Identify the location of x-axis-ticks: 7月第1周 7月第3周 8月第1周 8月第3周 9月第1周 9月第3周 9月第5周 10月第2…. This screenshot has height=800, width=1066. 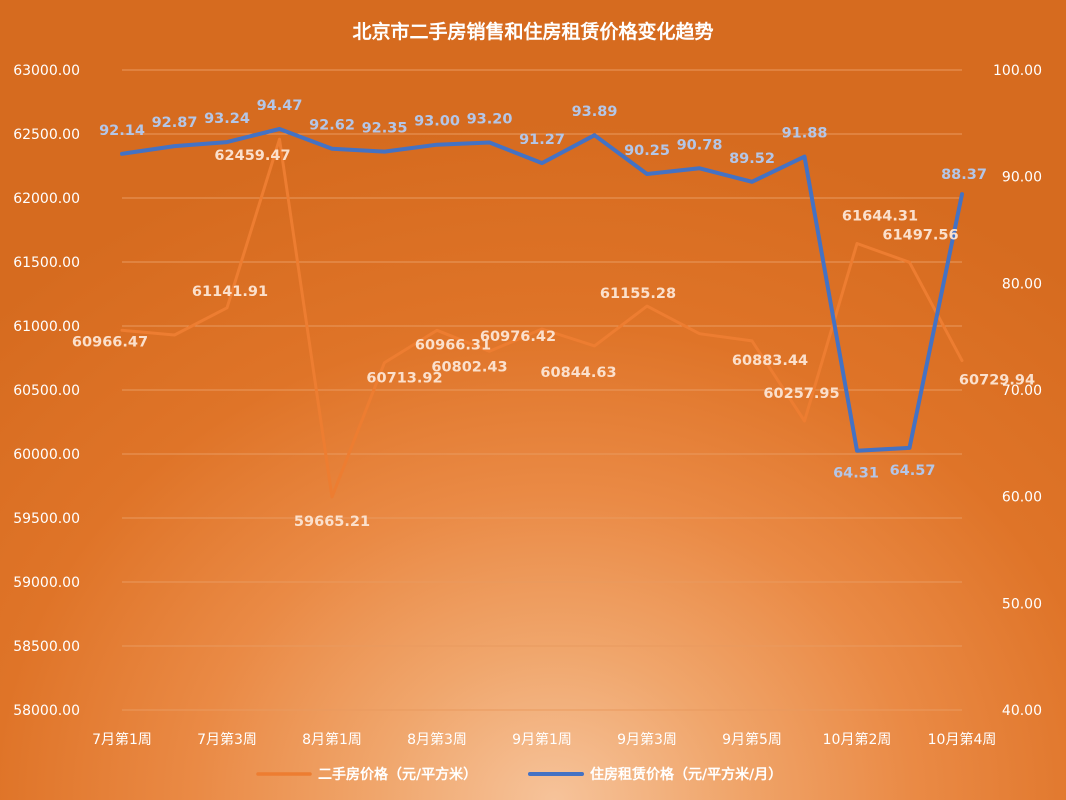
(544, 739).